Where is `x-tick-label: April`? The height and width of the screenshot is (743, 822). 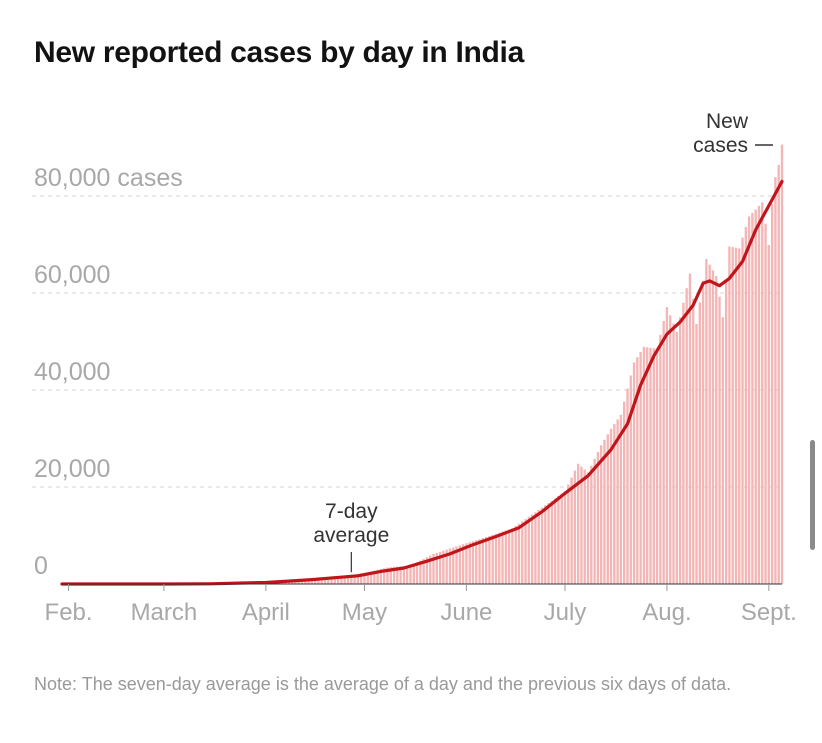 x-tick-label: April is located at coordinates (266, 612).